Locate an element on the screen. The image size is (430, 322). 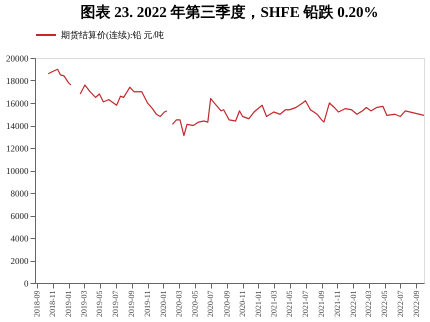
y-tick-label: 4000 is located at coordinates (19, 239).